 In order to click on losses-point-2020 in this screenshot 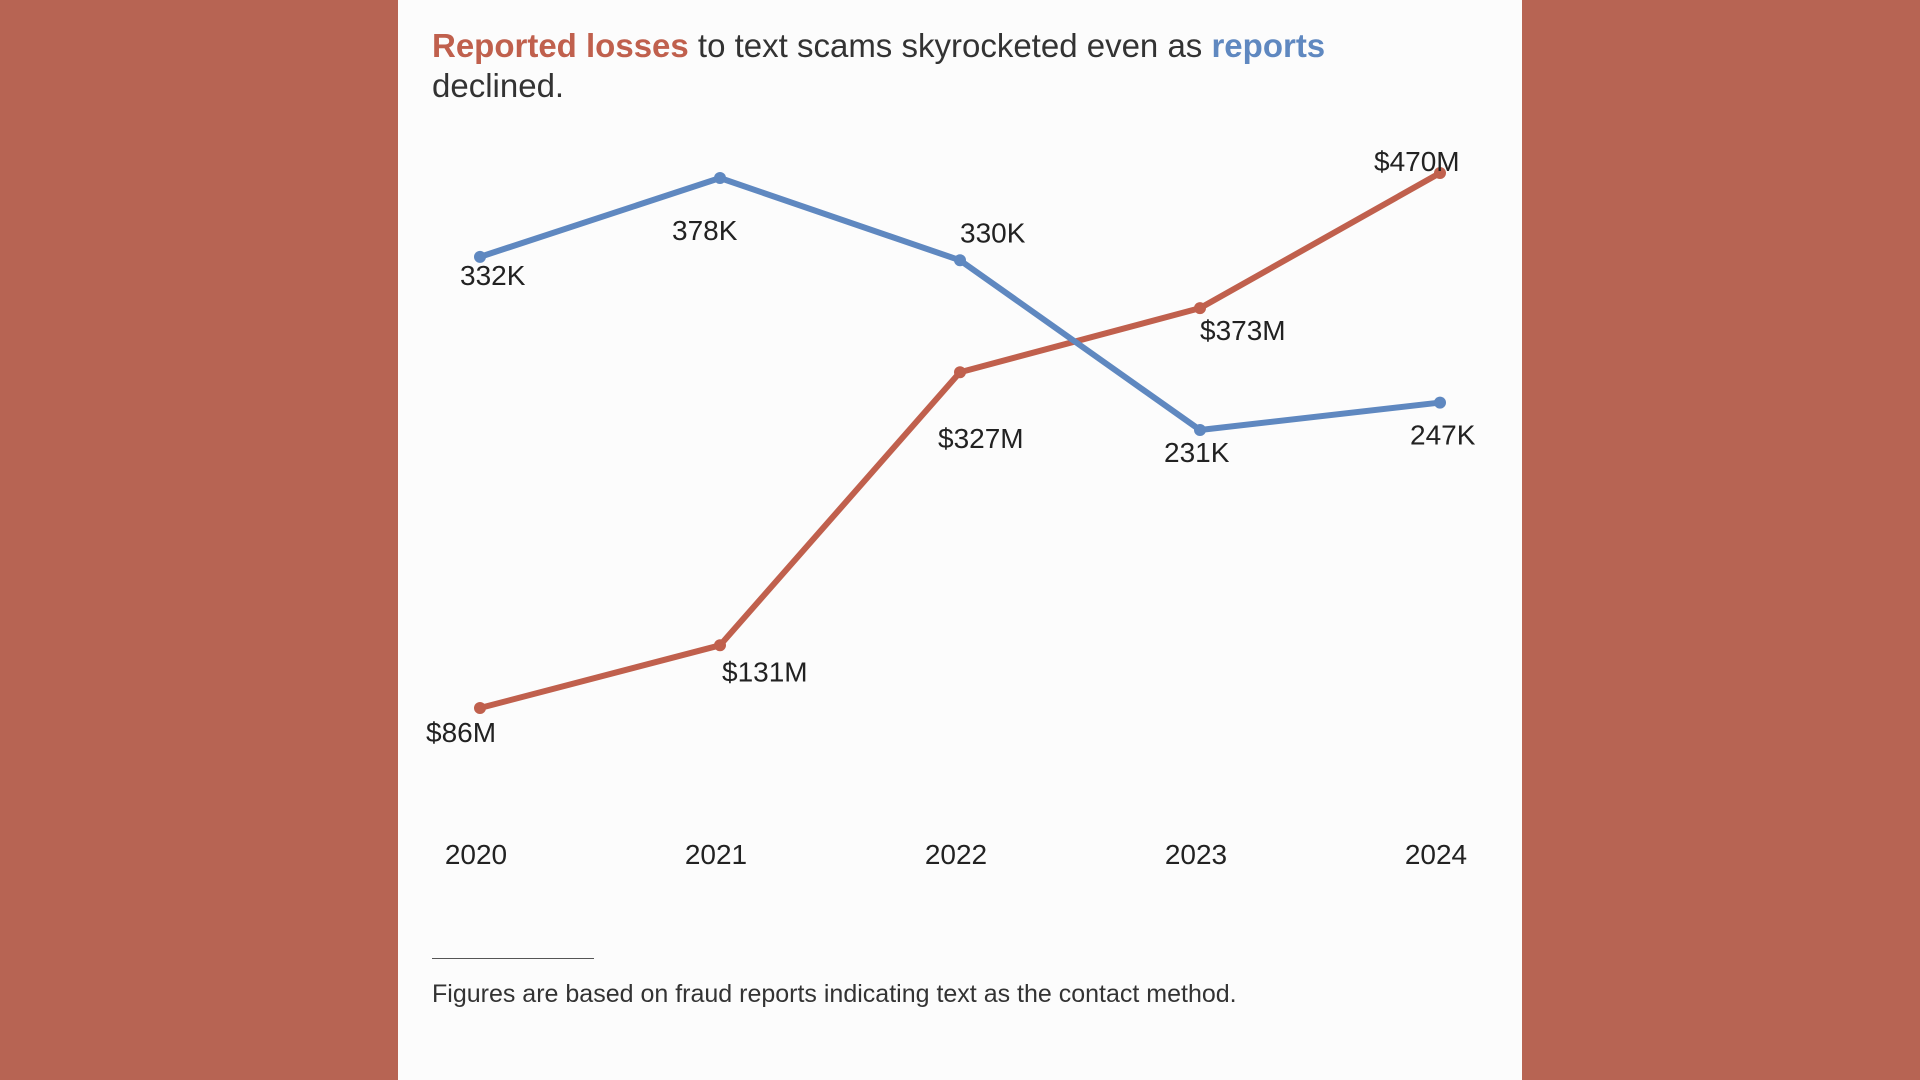, I will do `click(480, 708)`.